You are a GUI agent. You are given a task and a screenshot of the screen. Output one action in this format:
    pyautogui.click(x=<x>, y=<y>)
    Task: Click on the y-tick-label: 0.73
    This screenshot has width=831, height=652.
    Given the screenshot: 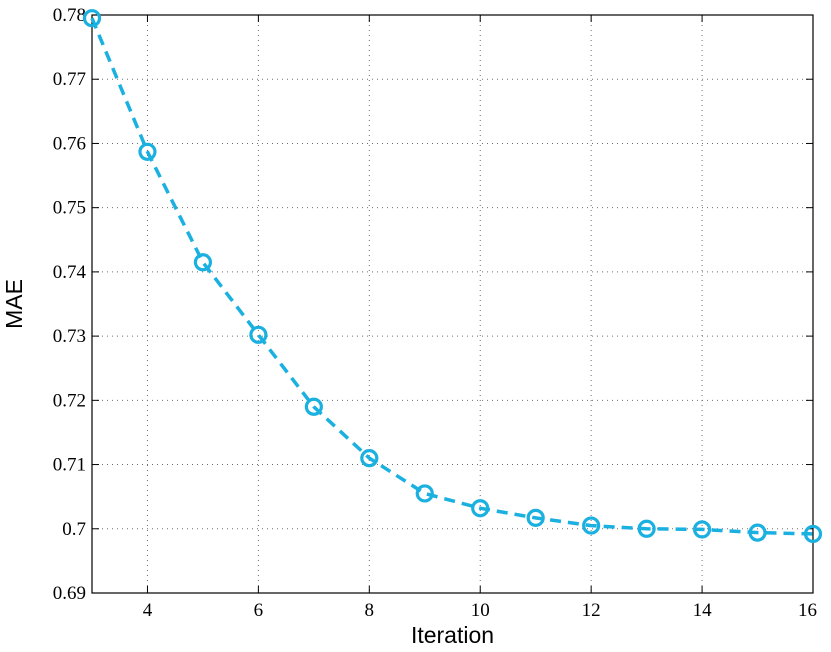 What is the action you would take?
    pyautogui.click(x=69, y=336)
    